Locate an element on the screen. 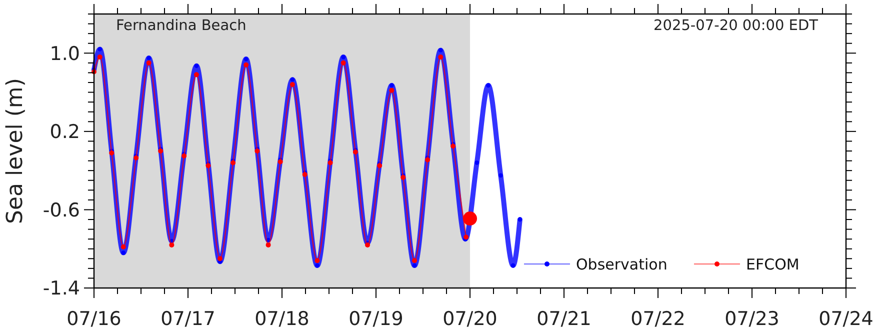 The width and height of the screenshot is (877, 334). x-tick-label: 07/24 is located at coordinates (846, 319).